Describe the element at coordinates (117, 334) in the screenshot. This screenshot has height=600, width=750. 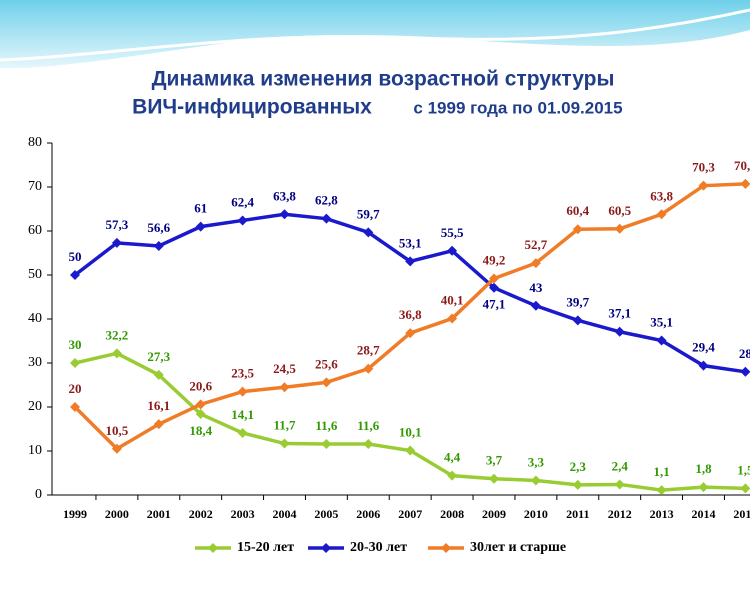
I see `data-label: 32,2` at that location.